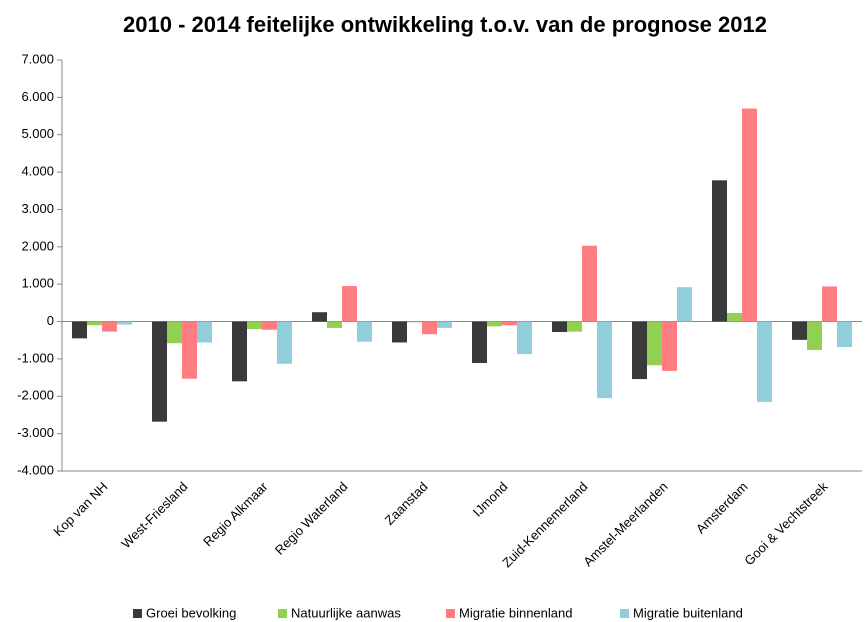 Image resolution: width=866 pixels, height=622 pixels. I want to click on legend-label: Groei bevolking, so click(191, 612).